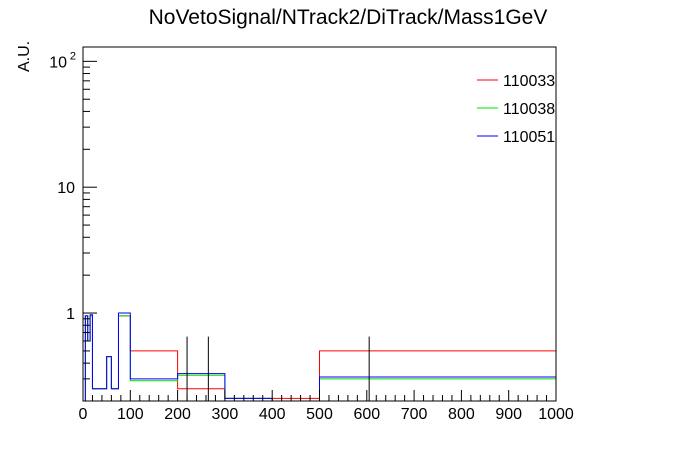 The width and height of the screenshot is (696, 472). I want to click on x-tick-label: 300, so click(225, 414).